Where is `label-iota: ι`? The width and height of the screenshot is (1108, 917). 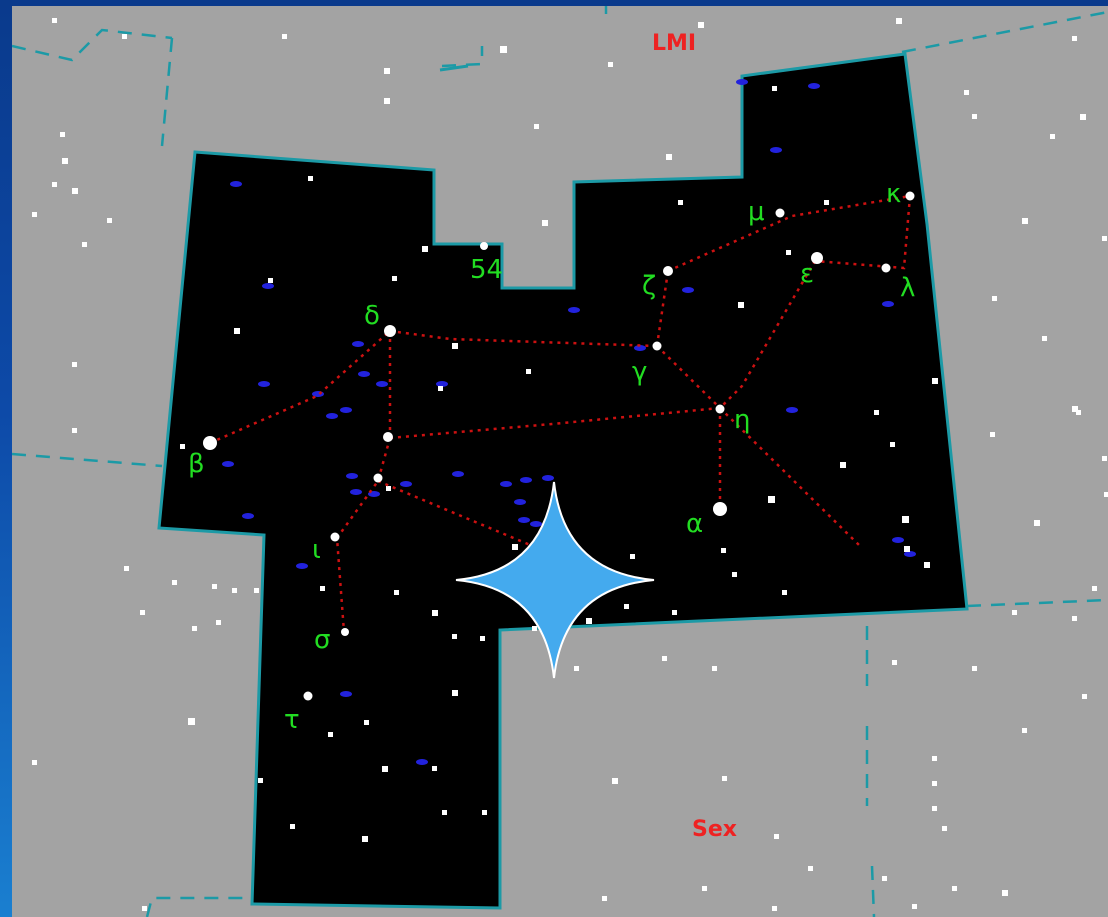
label-iota: ι is located at coordinates (316, 550).